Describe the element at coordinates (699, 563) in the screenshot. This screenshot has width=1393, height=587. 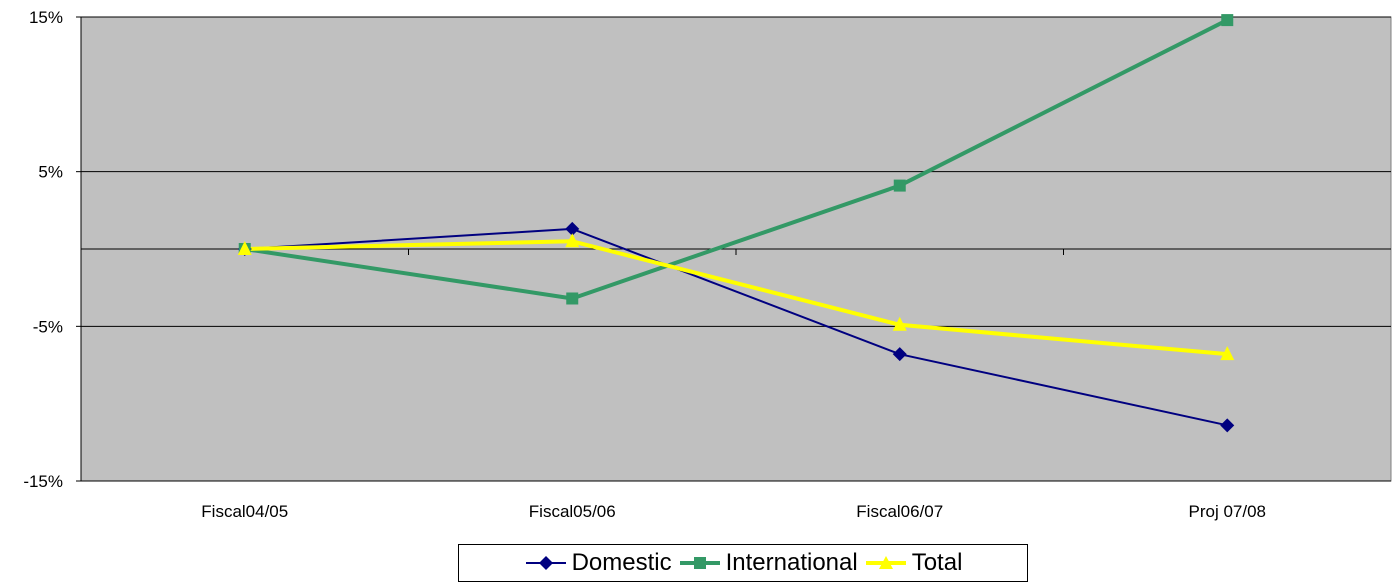
I see `legend-symbol-international` at that location.